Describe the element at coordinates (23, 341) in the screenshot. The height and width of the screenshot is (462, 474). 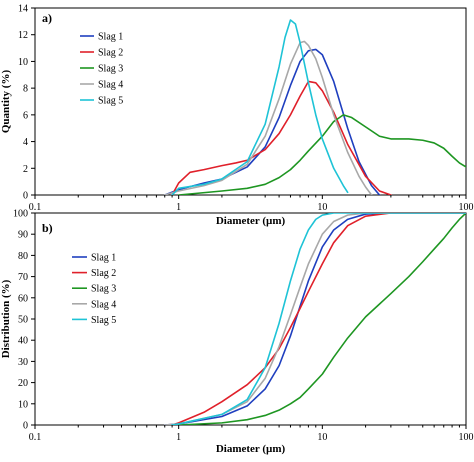
I see `y-tick-label: 40` at that location.